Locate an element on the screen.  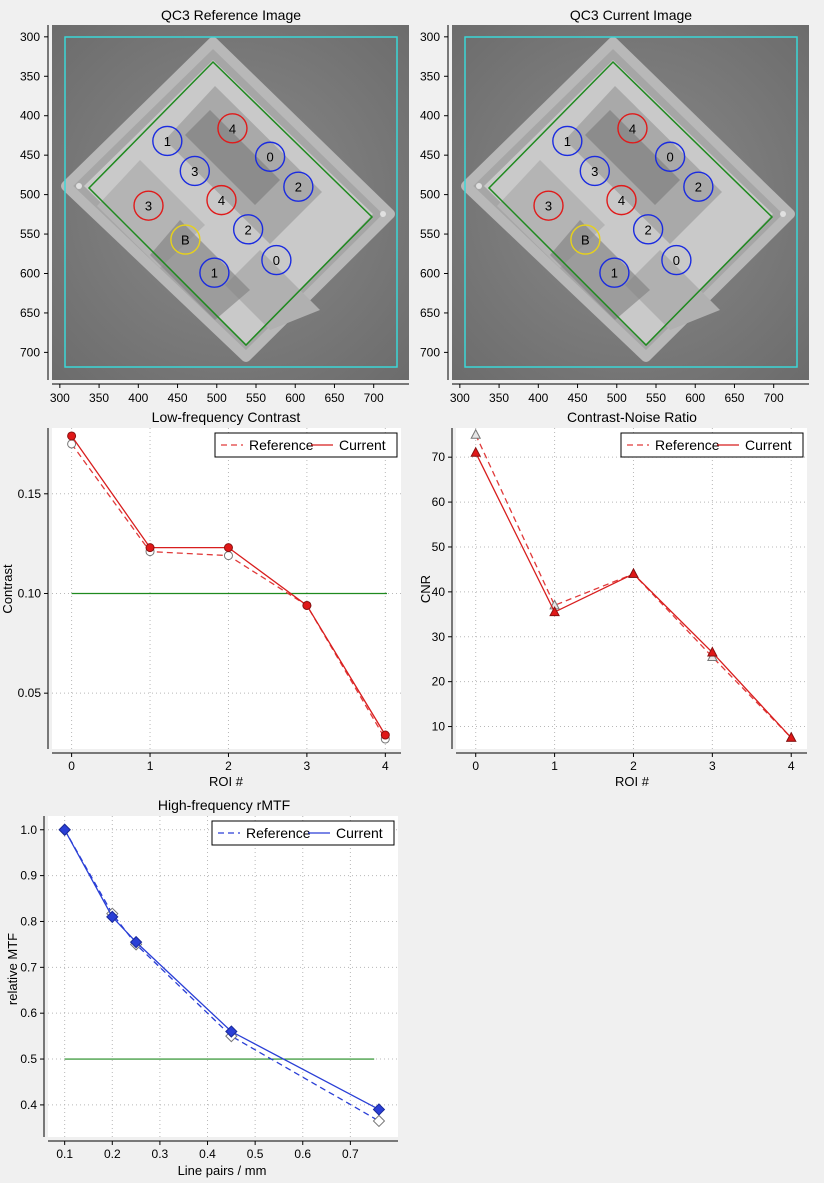
y-tick-label: 300 is located at coordinates (430, 37).